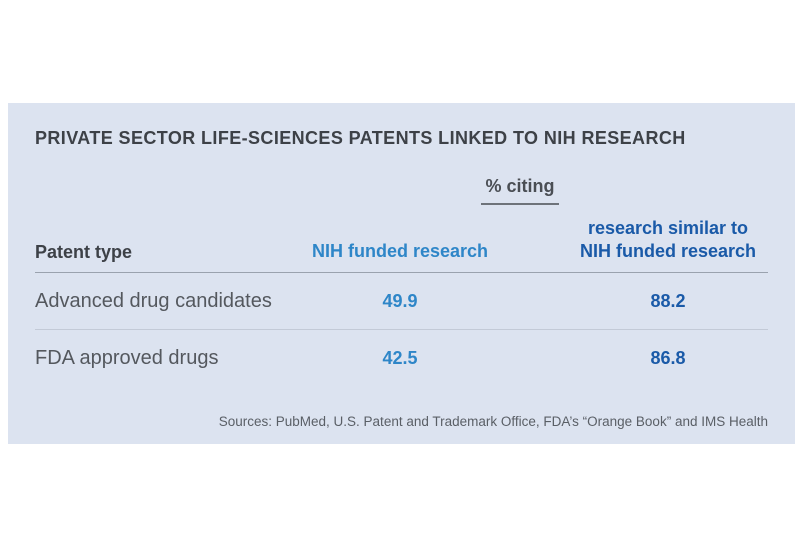 The width and height of the screenshot is (800, 550). I want to click on table-row-fda-approved-drugs: FDA approved drugs 42.5 86.8, so click(401, 358).